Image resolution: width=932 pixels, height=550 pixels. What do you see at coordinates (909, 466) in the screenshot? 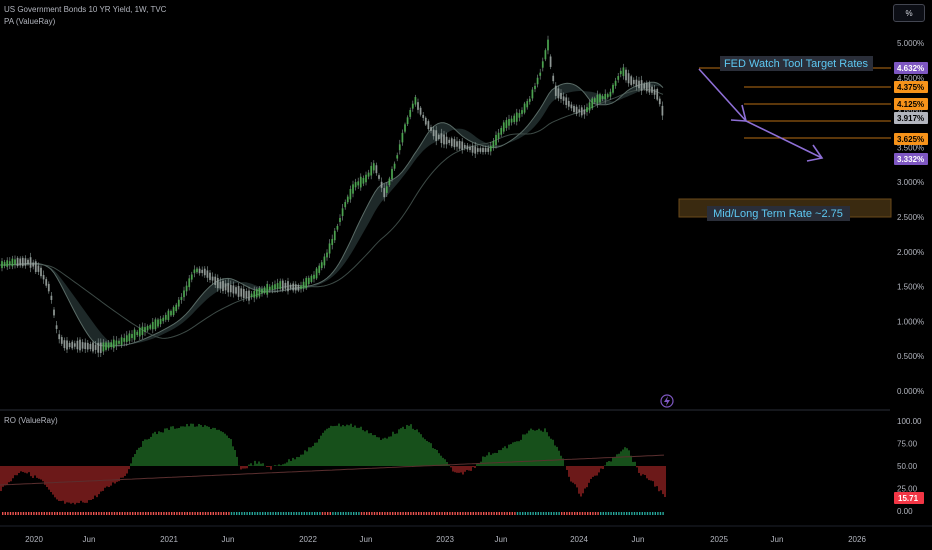
I see `oscillator-axis: 100.00 75.00 50.00 25.00 0.00` at bounding box center [909, 466].